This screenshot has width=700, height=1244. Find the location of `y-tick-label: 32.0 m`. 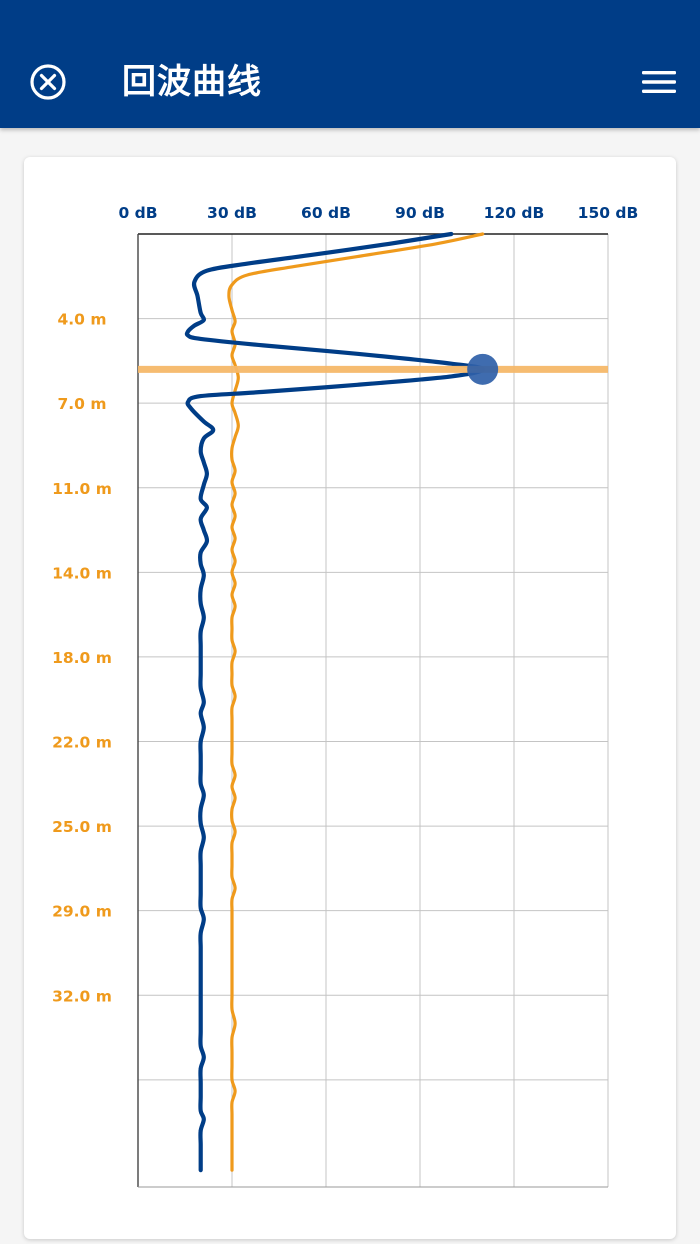

y-tick-label: 32.0 m is located at coordinates (82, 996).